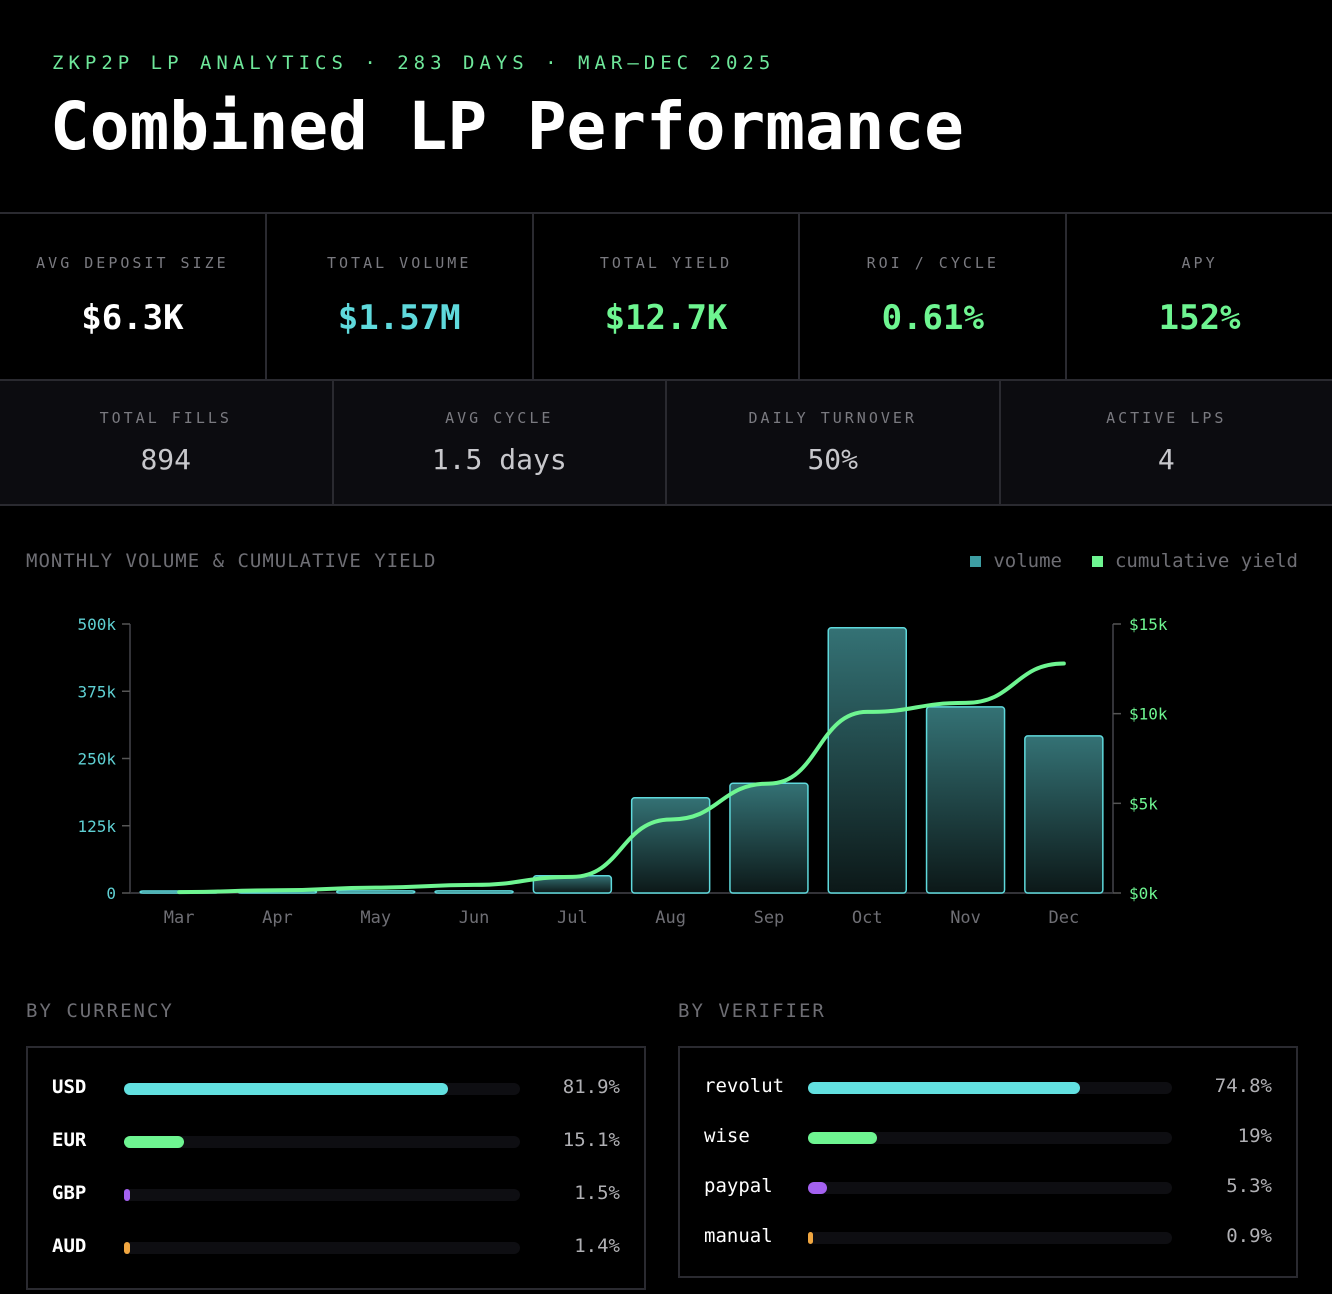 The height and width of the screenshot is (1294, 1332). What do you see at coordinates (1143, 803) in the screenshot?
I see `right-tick-label: $5k` at bounding box center [1143, 803].